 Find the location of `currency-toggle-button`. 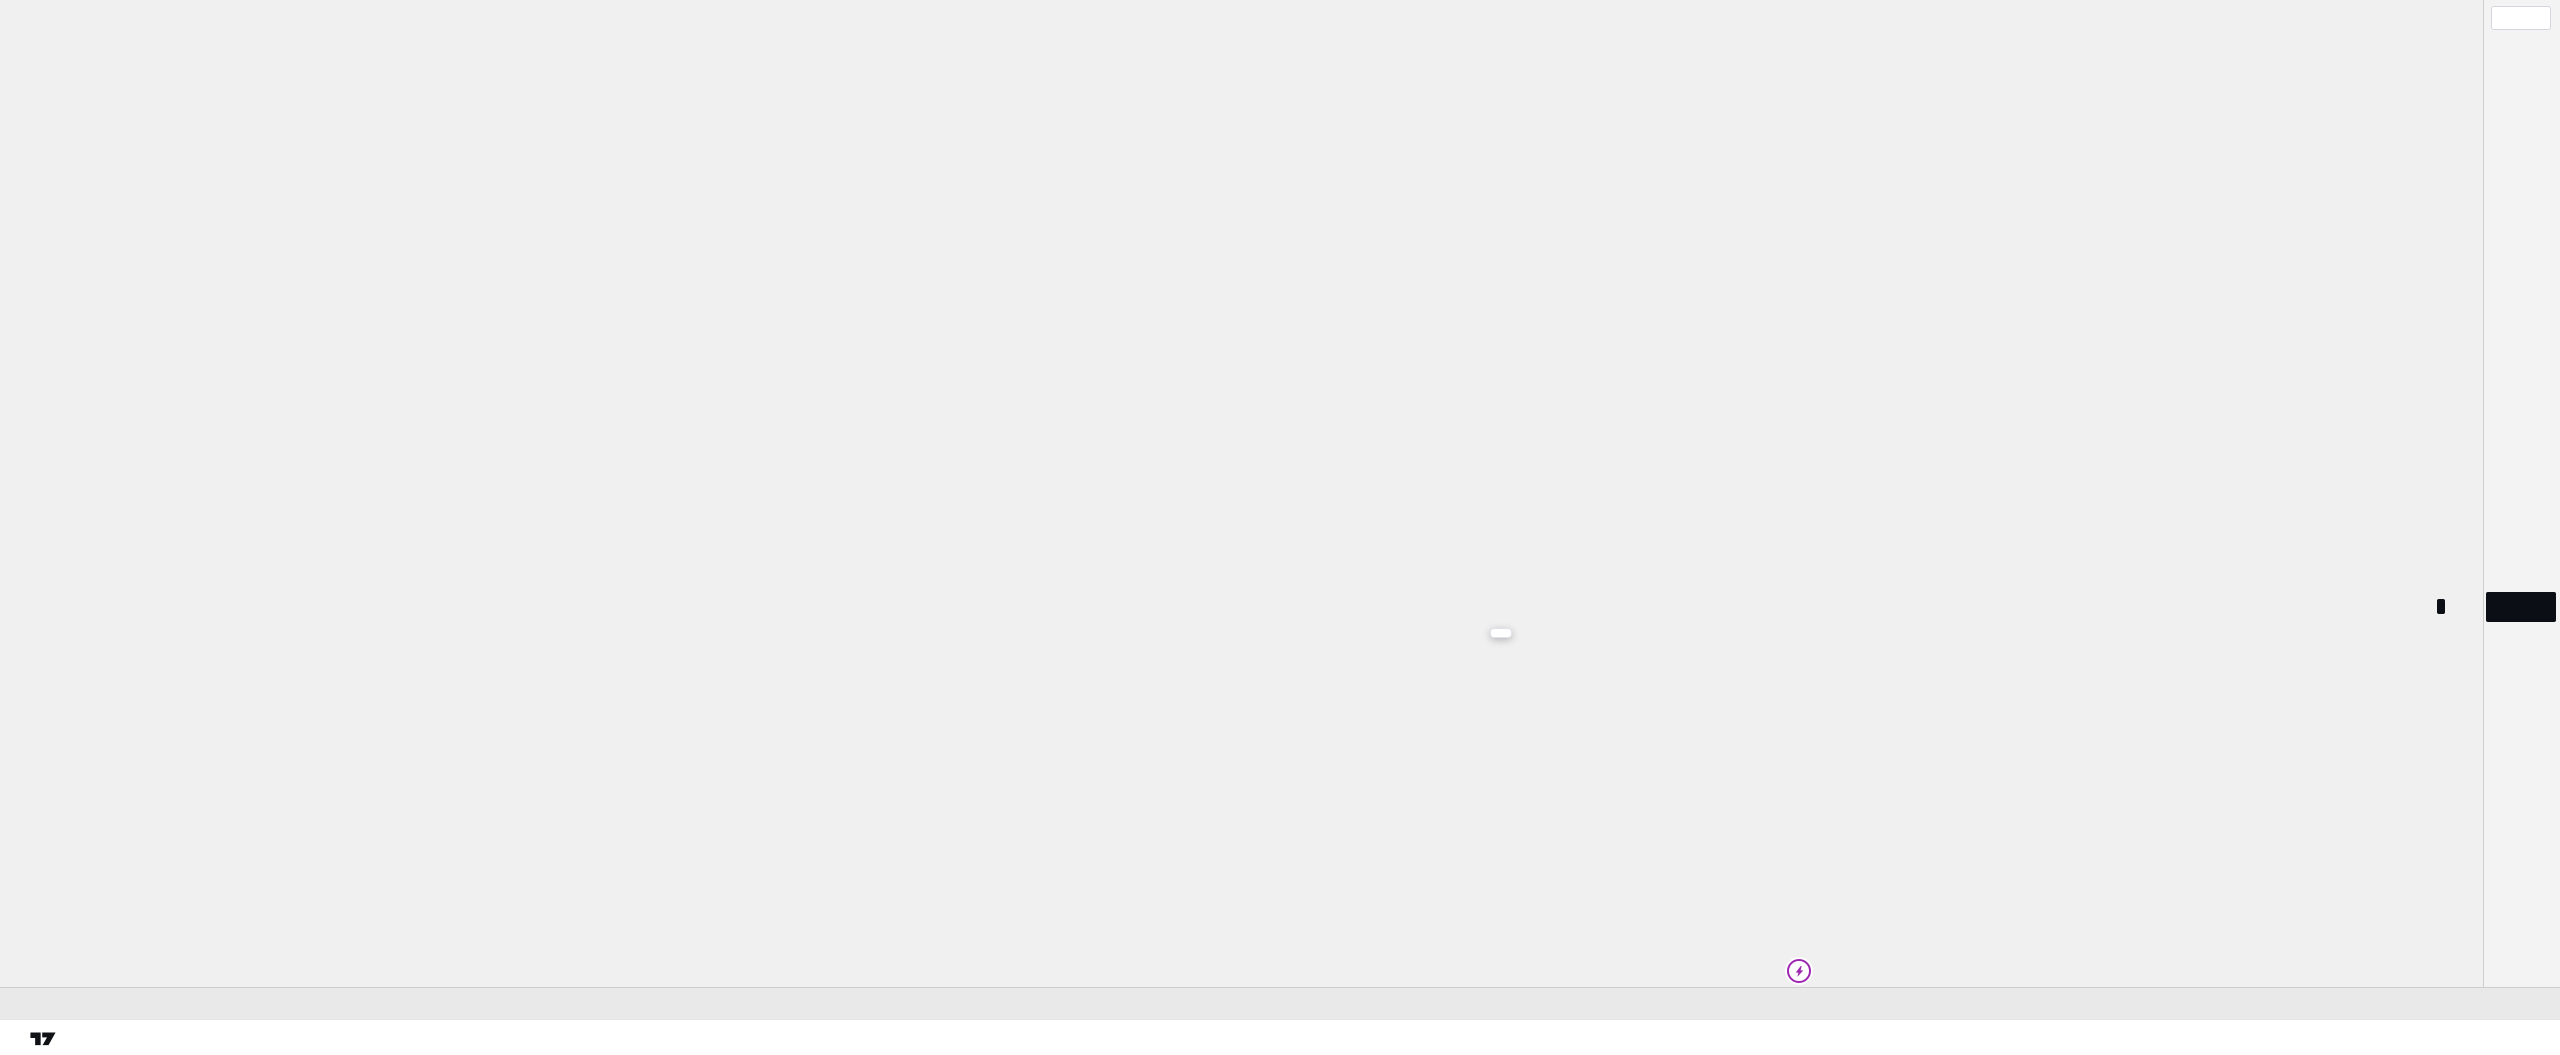

currency-toggle-button is located at coordinates (2521, 18).